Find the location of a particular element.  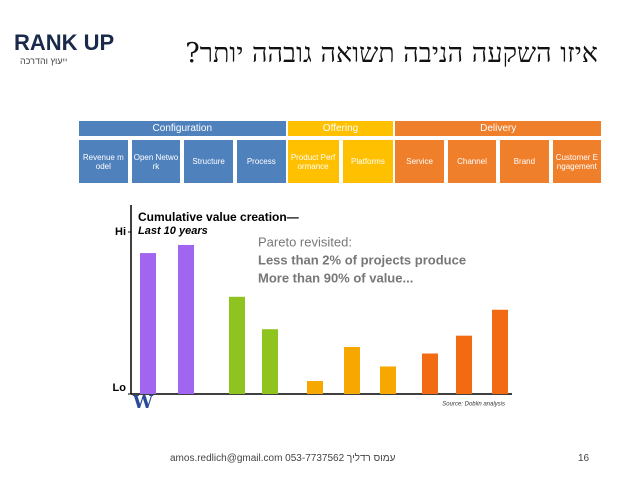

group: Offering Product Performance Platforms is located at coordinates (340, 152).